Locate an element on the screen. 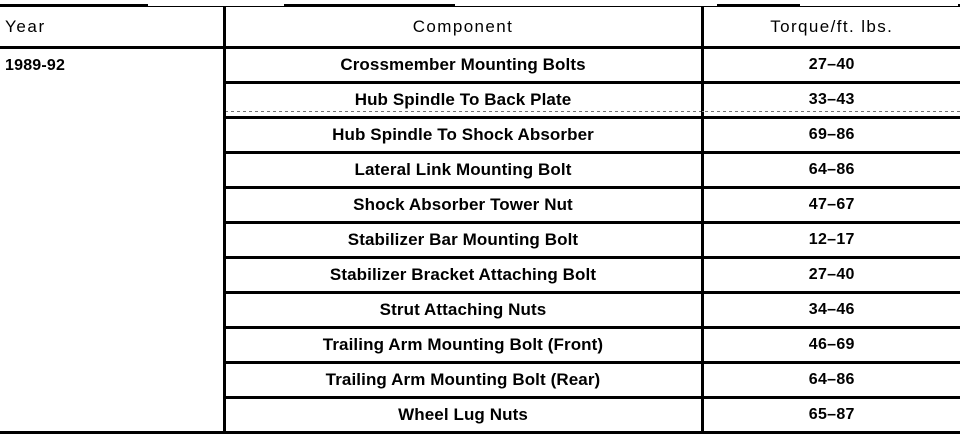  table-row: Trailing Arm Mounting Bolt (Rear)64–86 is located at coordinates (480, 380).